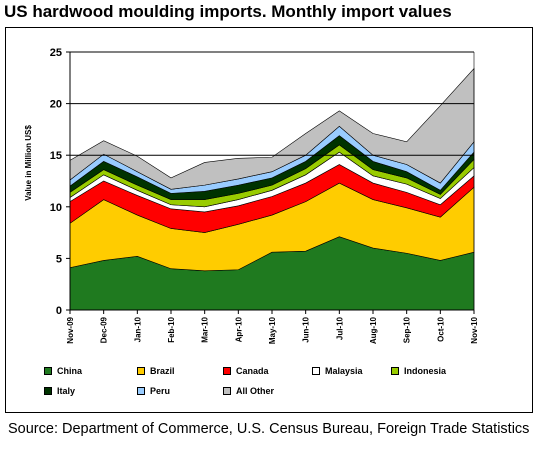  What do you see at coordinates (205, 329) in the screenshot?
I see `x-tick-label: Mar-10` at bounding box center [205, 329].